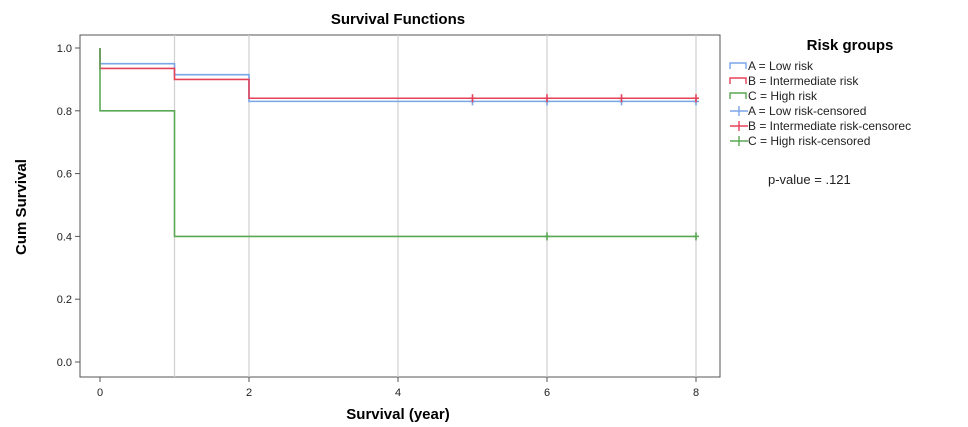 This screenshot has height=427, width=968. What do you see at coordinates (829, 126) in the screenshot?
I see `legend-label: B = Intermediate risk-censorec` at bounding box center [829, 126].